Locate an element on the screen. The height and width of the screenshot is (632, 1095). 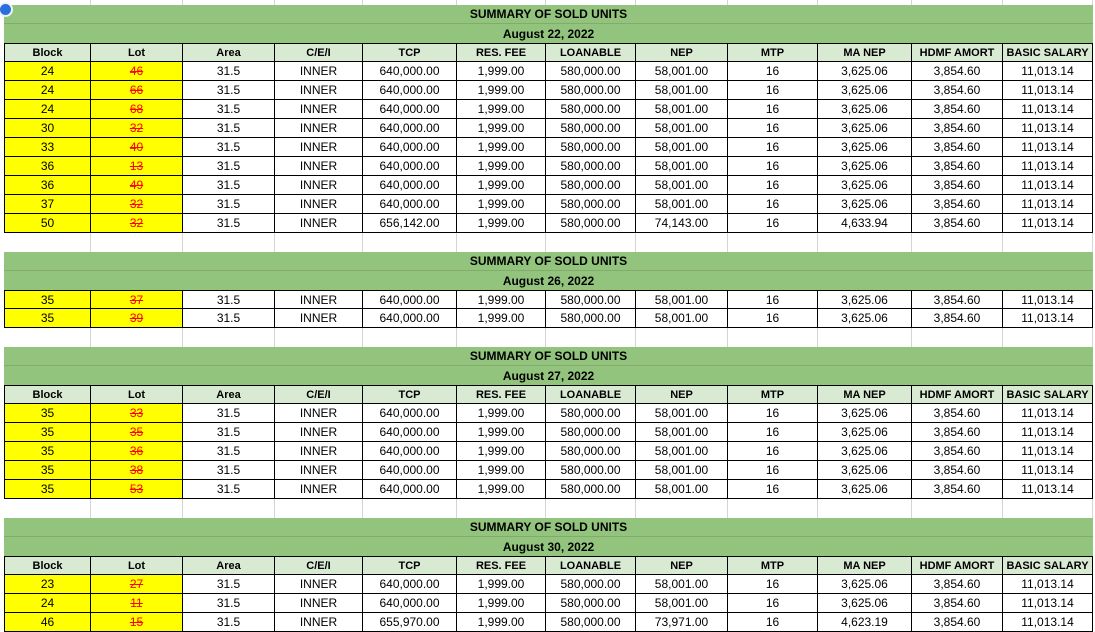
column-header-block: Block is located at coordinates (47, 394).